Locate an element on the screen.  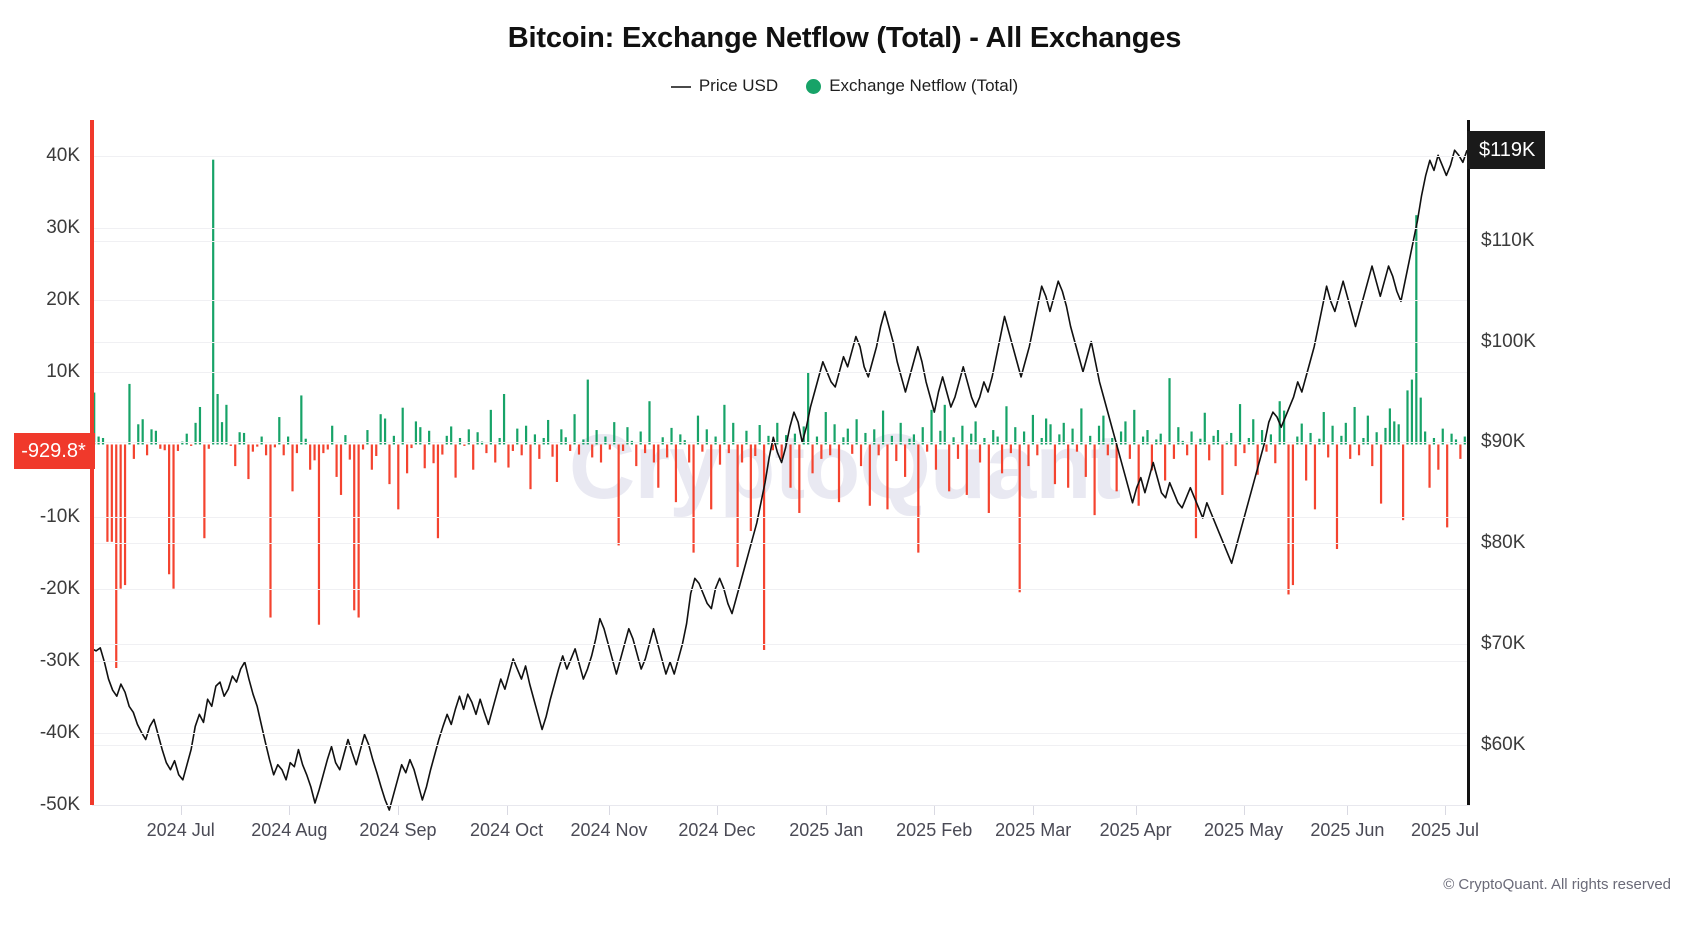
x-axis-tick-label: 2024 Sep is located at coordinates (398, 830).